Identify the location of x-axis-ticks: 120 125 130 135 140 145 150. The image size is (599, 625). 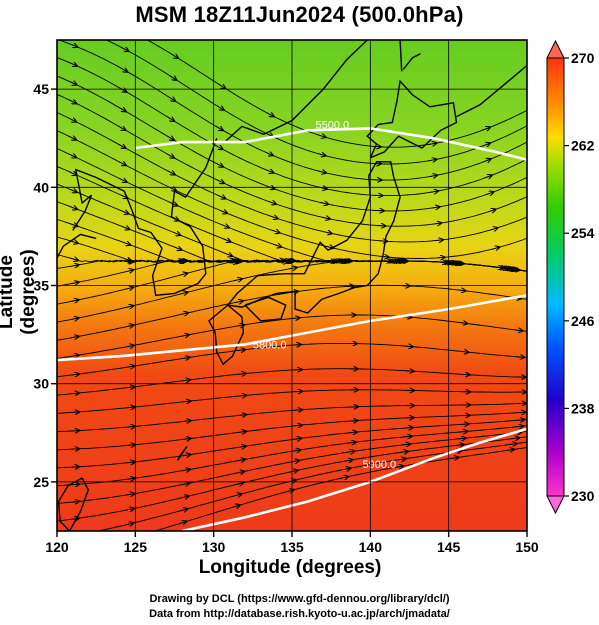
(292, 543).